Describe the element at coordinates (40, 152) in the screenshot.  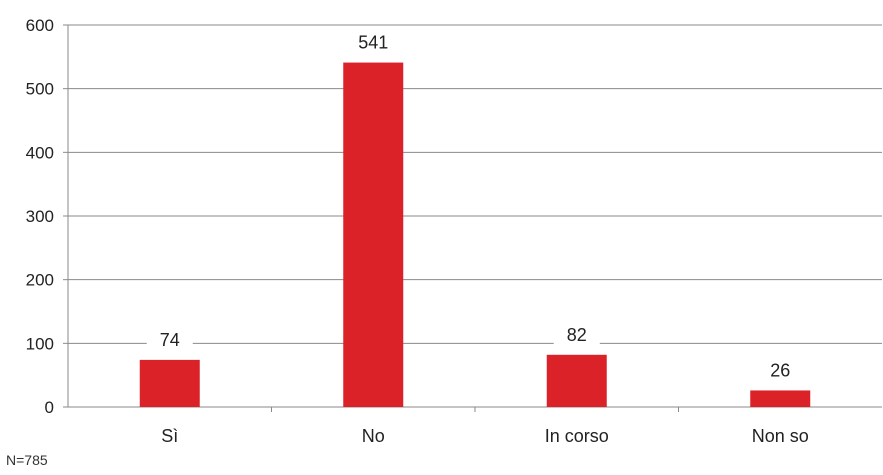
I see `y-tick-label: 400` at that location.